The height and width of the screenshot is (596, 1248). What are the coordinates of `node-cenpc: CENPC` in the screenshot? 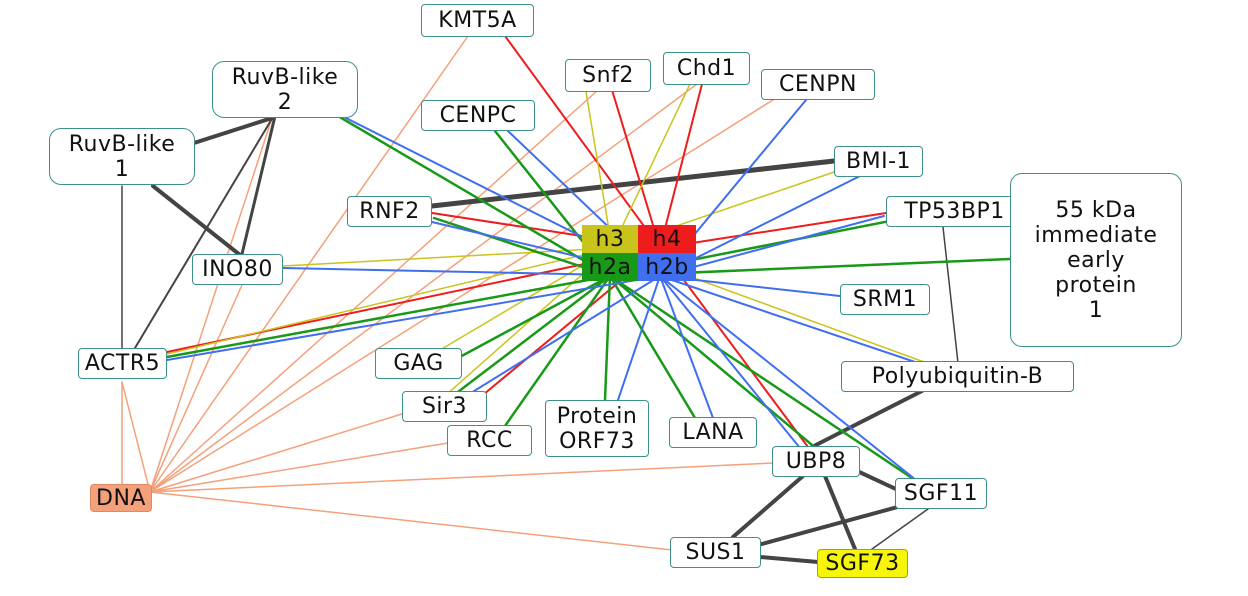 It's located at (478, 115).